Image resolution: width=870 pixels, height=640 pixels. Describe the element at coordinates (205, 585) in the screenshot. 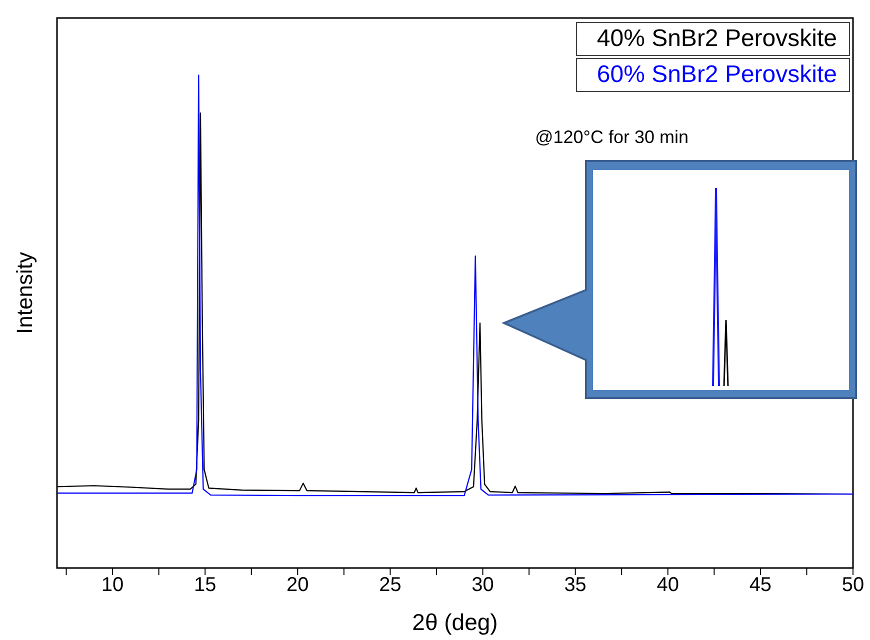

I see `x-tick-label: 15` at that location.